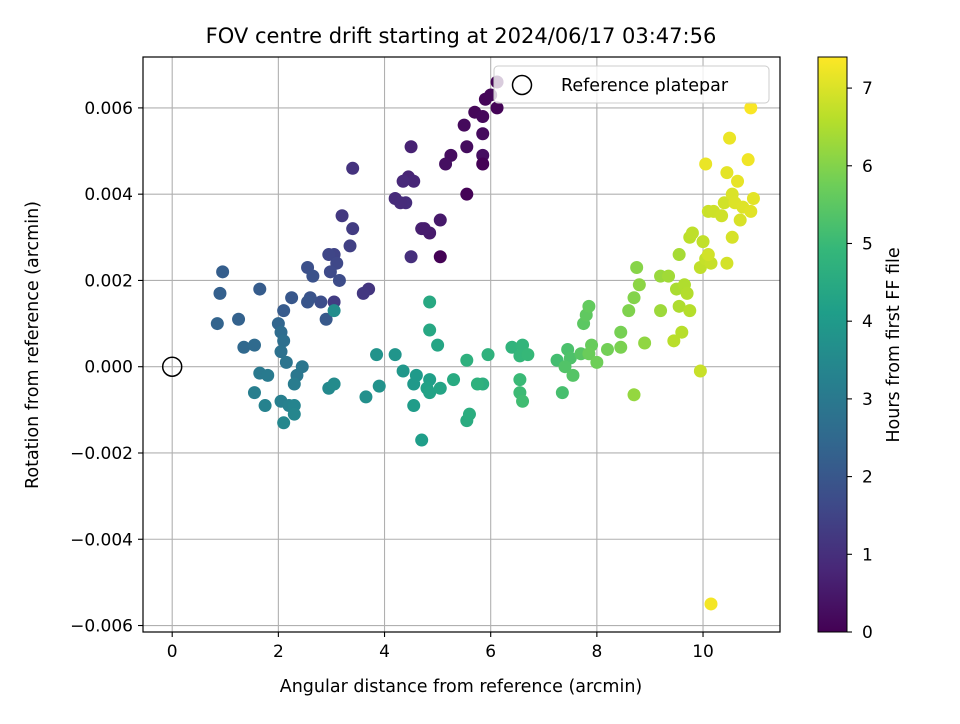 The height and width of the screenshot is (724, 960). What do you see at coordinates (490, 652) in the screenshot?
I see `x-tick-label: 6` at bounding box center [490, 652].